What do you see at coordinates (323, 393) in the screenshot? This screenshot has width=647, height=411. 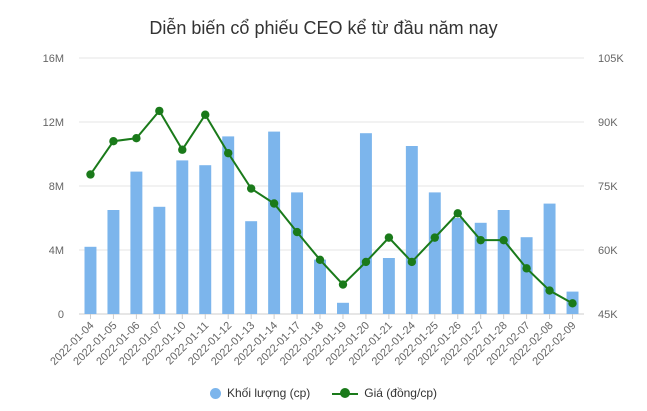 I see `legend: Khối lượng (cp) Giá (đồng/cp)` at bounding box center [323, 393].